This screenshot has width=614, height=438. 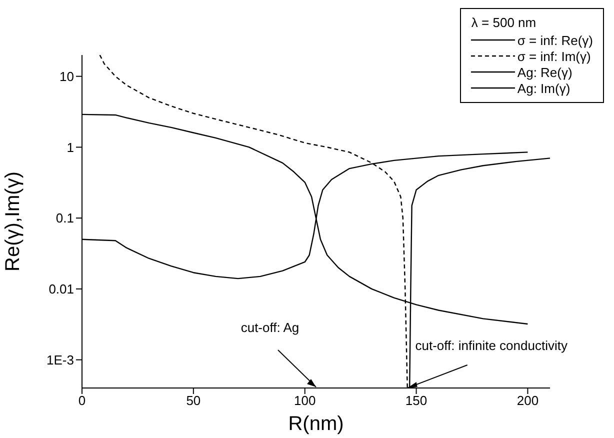 What do you see at coordinates (554, 56) in the screenshot?
I see `legend-label: σ = inf: Im(γ)` at bounding box center [554, 56].